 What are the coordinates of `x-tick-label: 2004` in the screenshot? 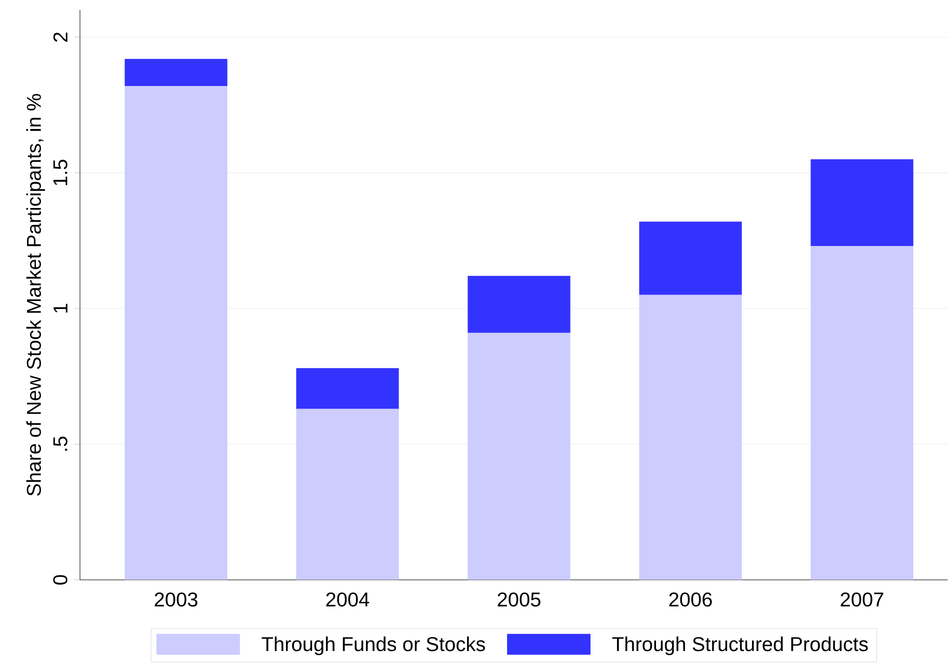 It's located at (348, 599).